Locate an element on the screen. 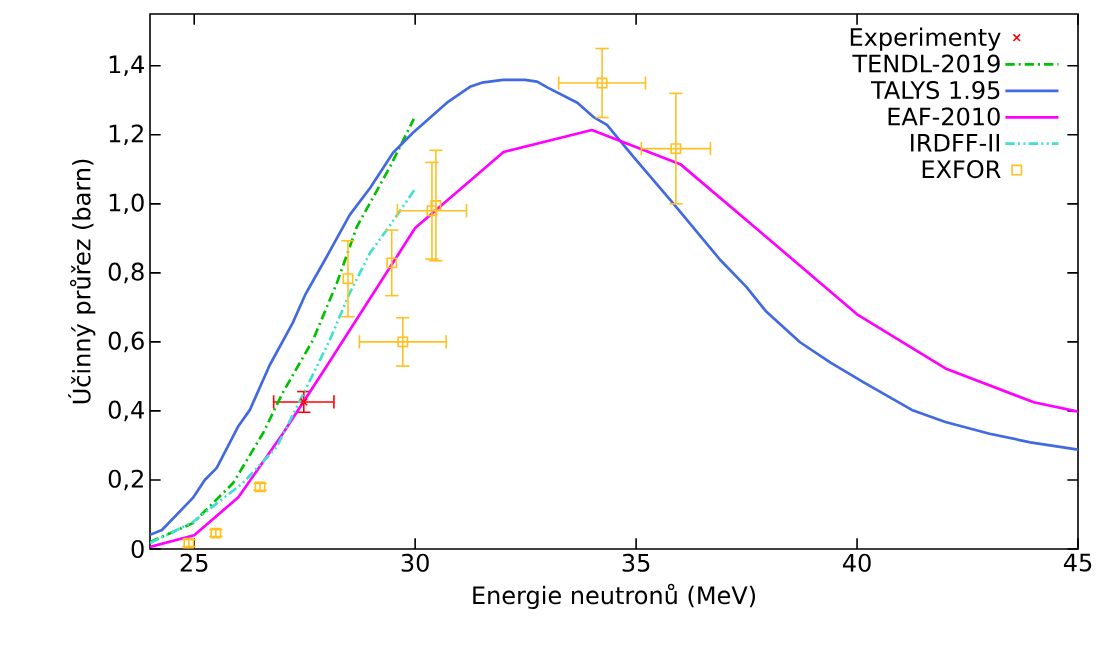  y-tick-label: 0,2 is located at coordinates (125, 480).